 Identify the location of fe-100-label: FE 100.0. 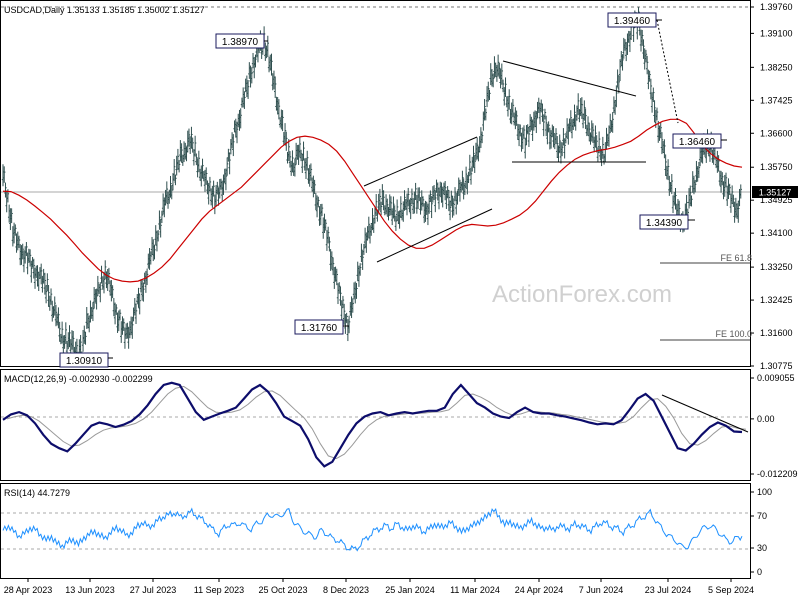
(733, 334).